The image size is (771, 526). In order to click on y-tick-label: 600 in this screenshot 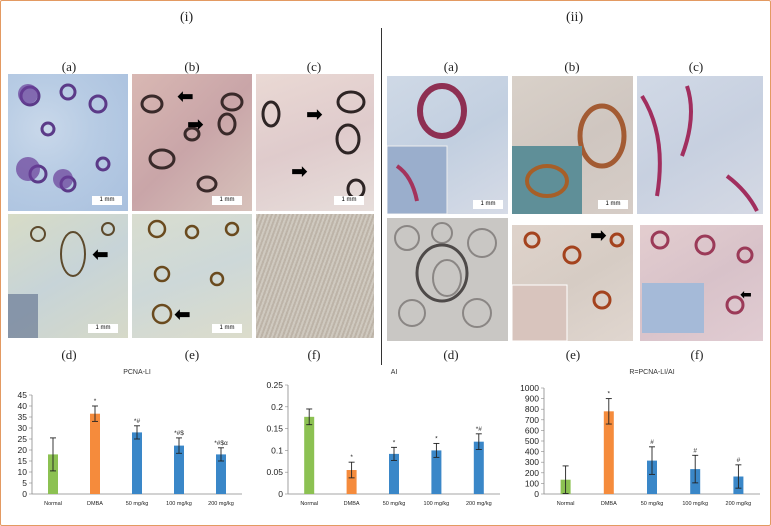, I will do `click(532, 430)`.